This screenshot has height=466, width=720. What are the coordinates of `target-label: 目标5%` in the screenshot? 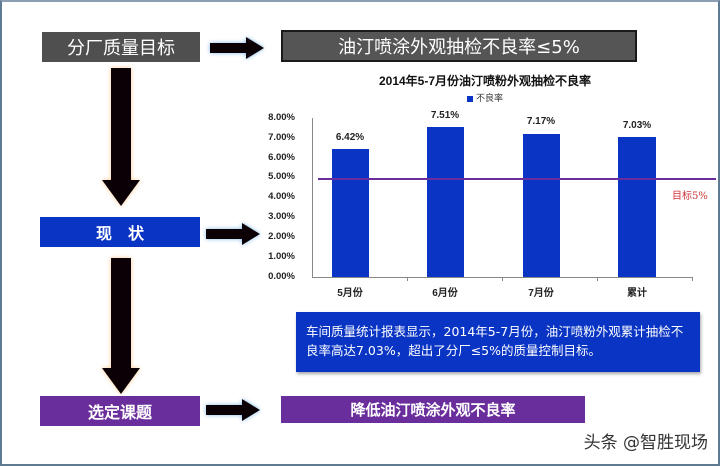 It's located at (690, 196).